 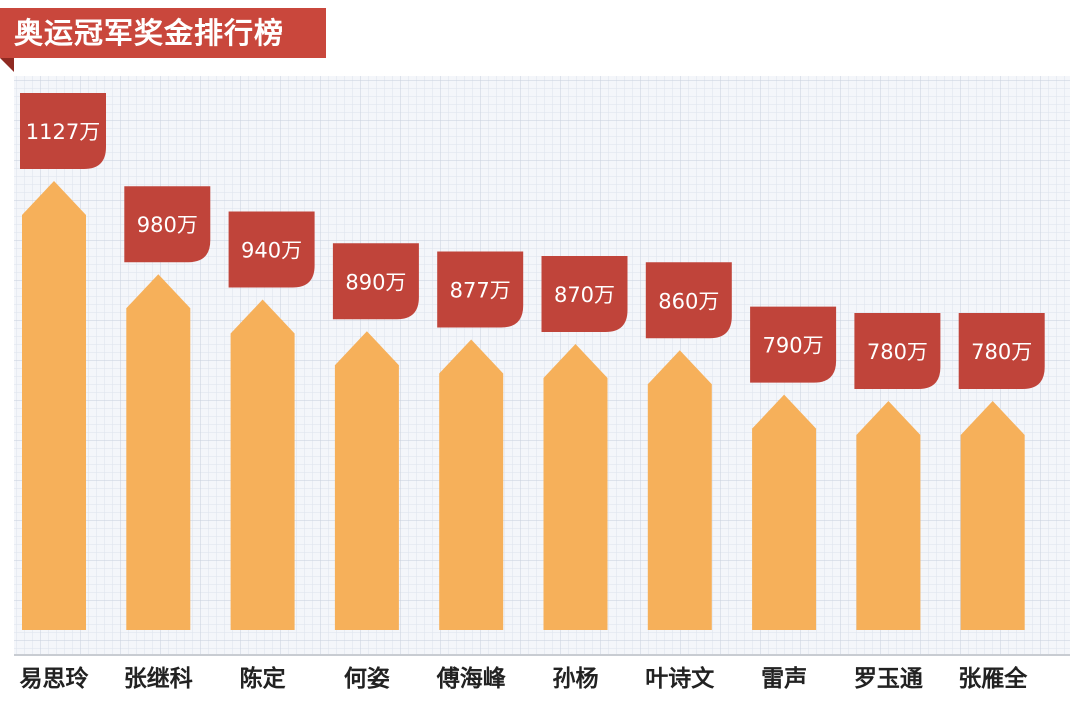 What do you see at coordinates (263, 678) in the screenshot?
I see `x-tick-label-3: 陈定` at bounding box center [263, 678].